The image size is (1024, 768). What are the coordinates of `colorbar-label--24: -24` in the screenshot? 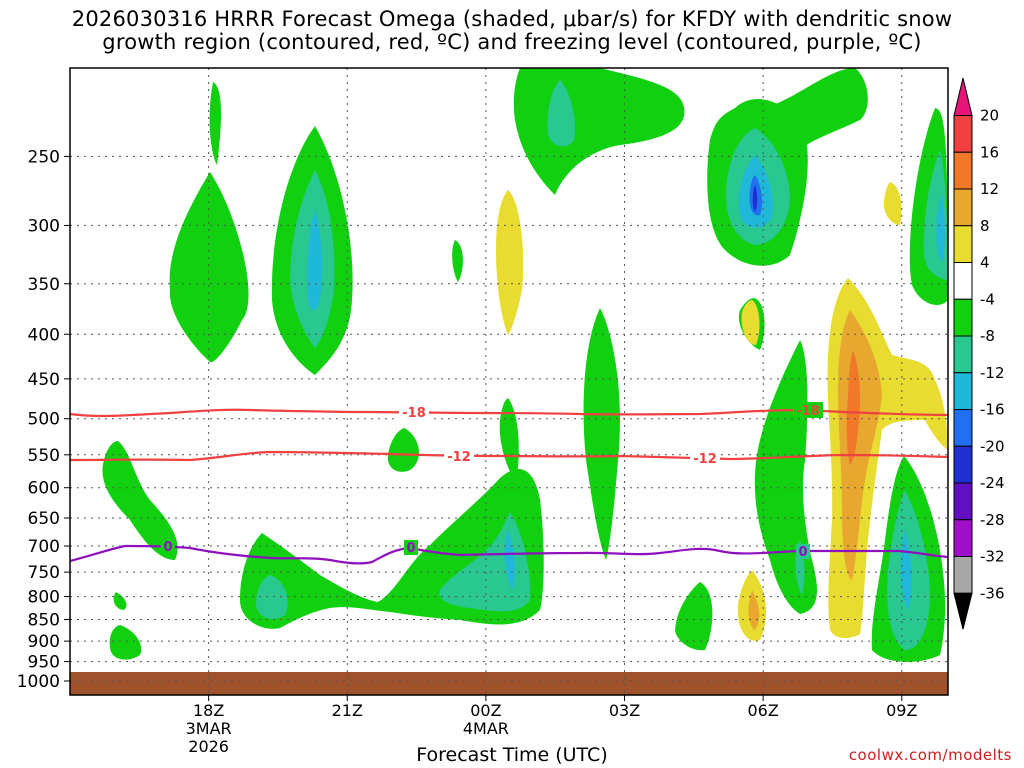 It's located at (992, 483).